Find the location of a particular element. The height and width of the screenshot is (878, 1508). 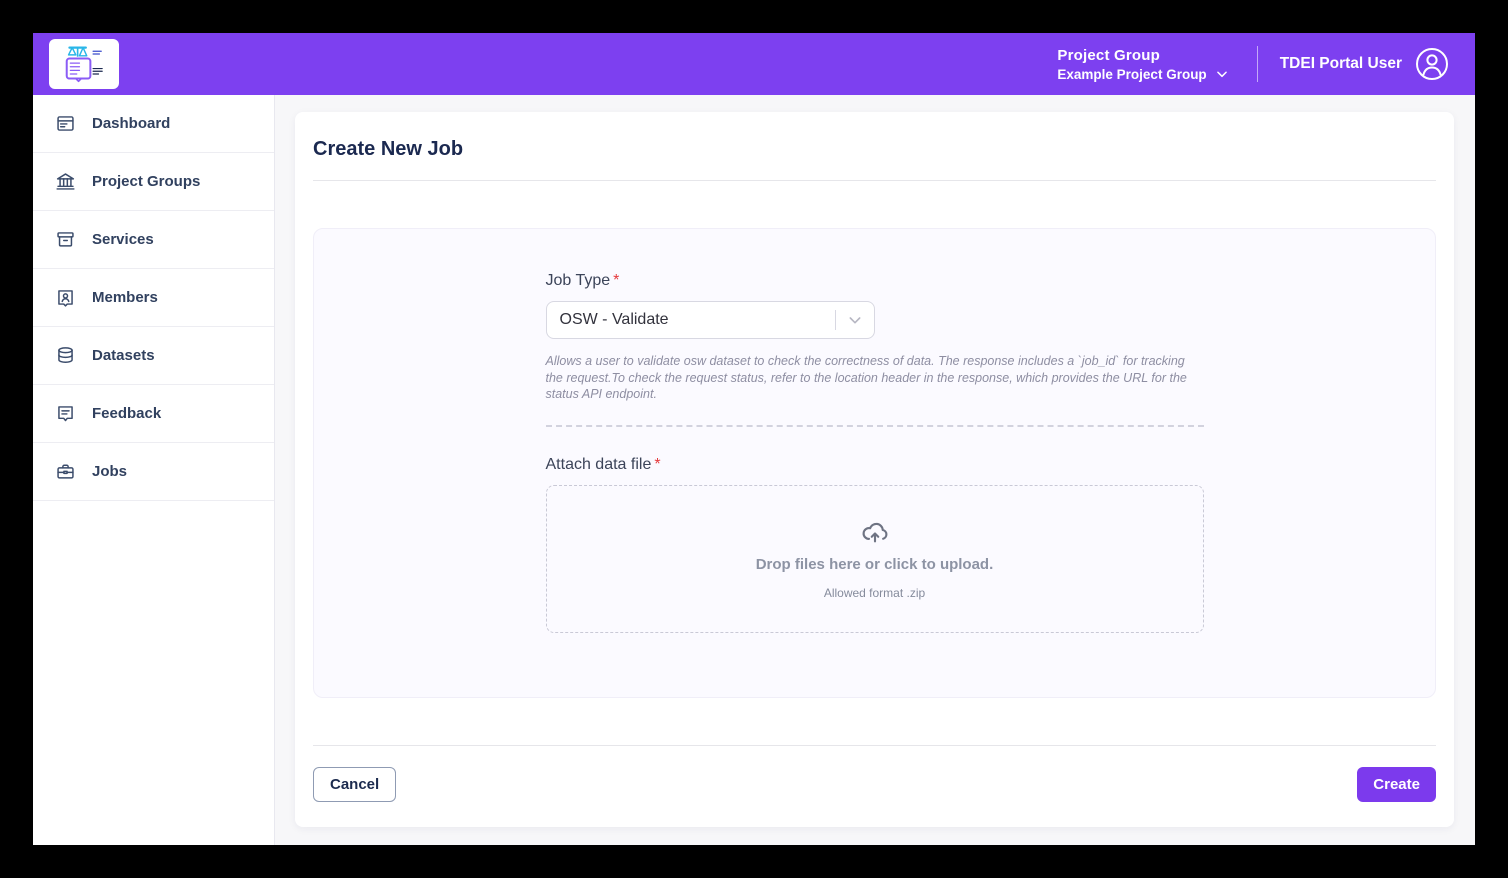

allowed-format-text: Allowed format .zip is located at coordinates (874, 593).